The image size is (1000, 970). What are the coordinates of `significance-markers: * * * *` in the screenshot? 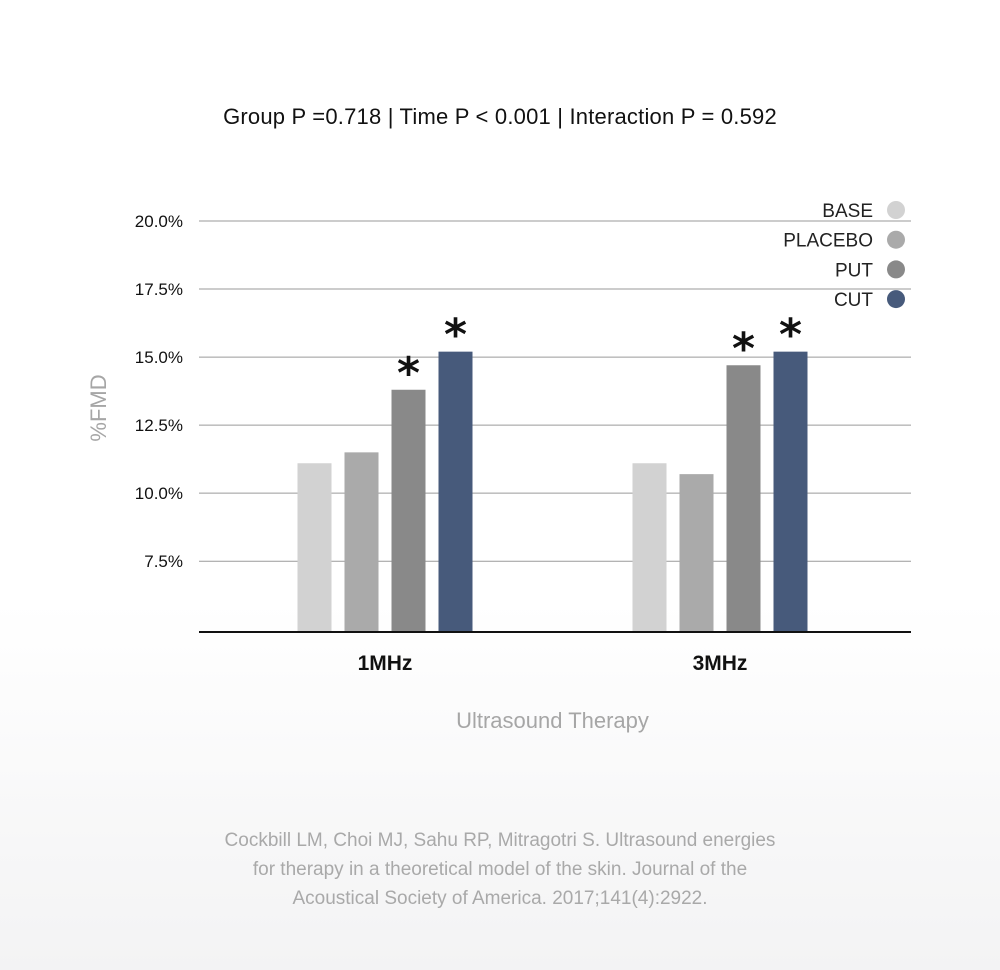 It's located at (599, 354).